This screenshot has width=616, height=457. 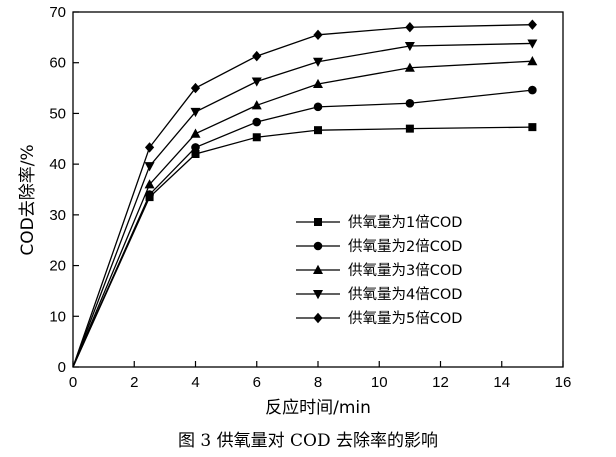 I want to click on x-tick-label: 6, so click(x=257, y=382).